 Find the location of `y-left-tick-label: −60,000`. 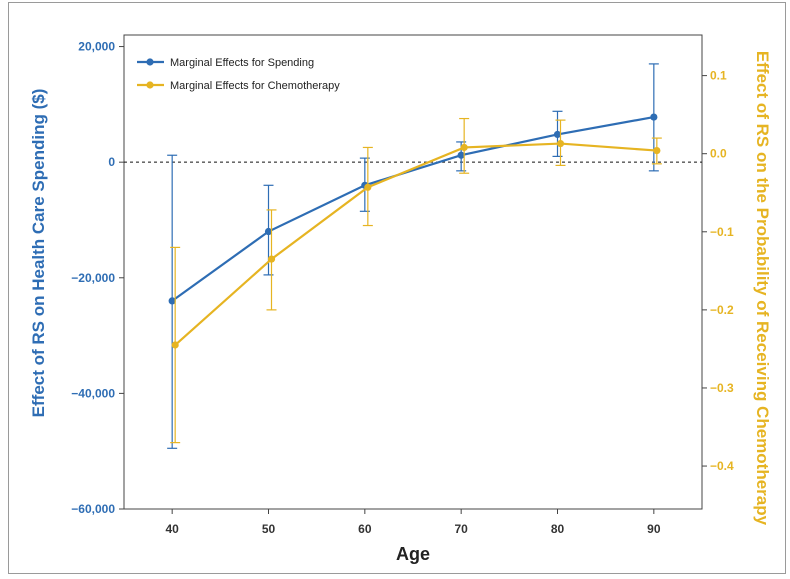

y-left-tick-label: −60,000 is located at coordinates (93, 509).